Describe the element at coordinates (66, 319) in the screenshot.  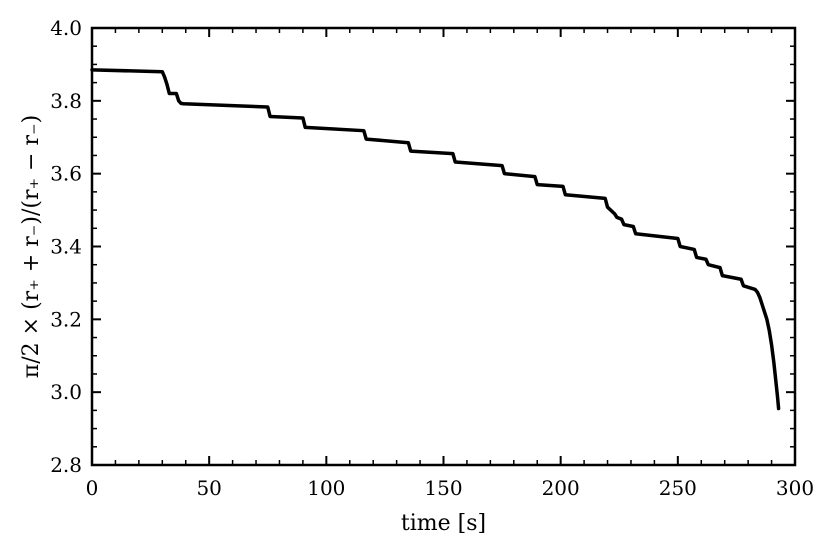
I see `y-tick-label: 3.2` at that location.